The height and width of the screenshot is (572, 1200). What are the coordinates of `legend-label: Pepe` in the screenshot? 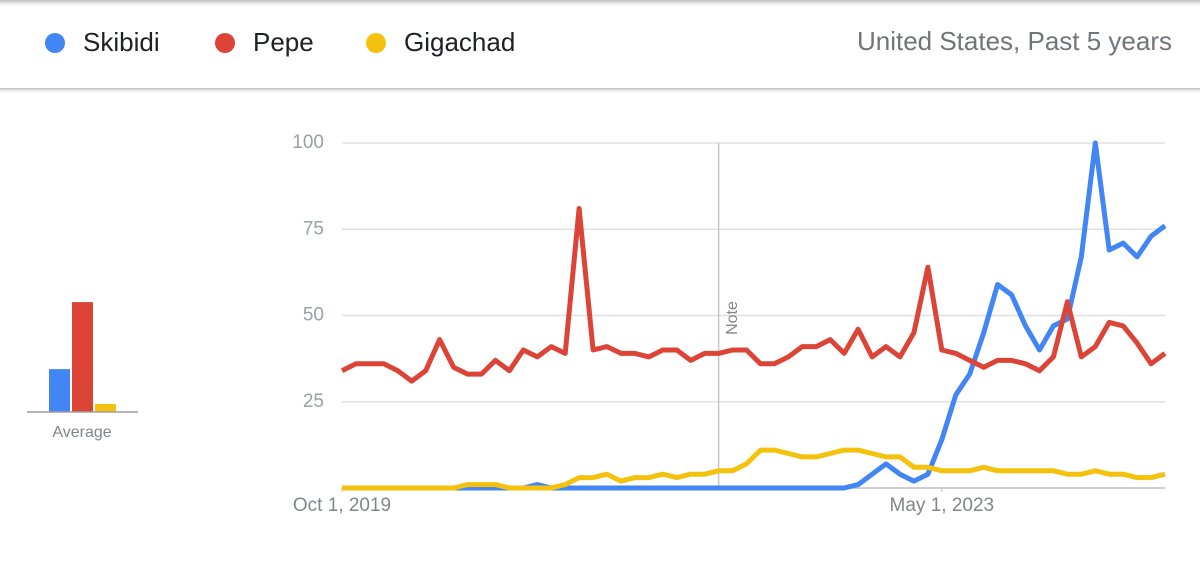 It's located at (283, 42).